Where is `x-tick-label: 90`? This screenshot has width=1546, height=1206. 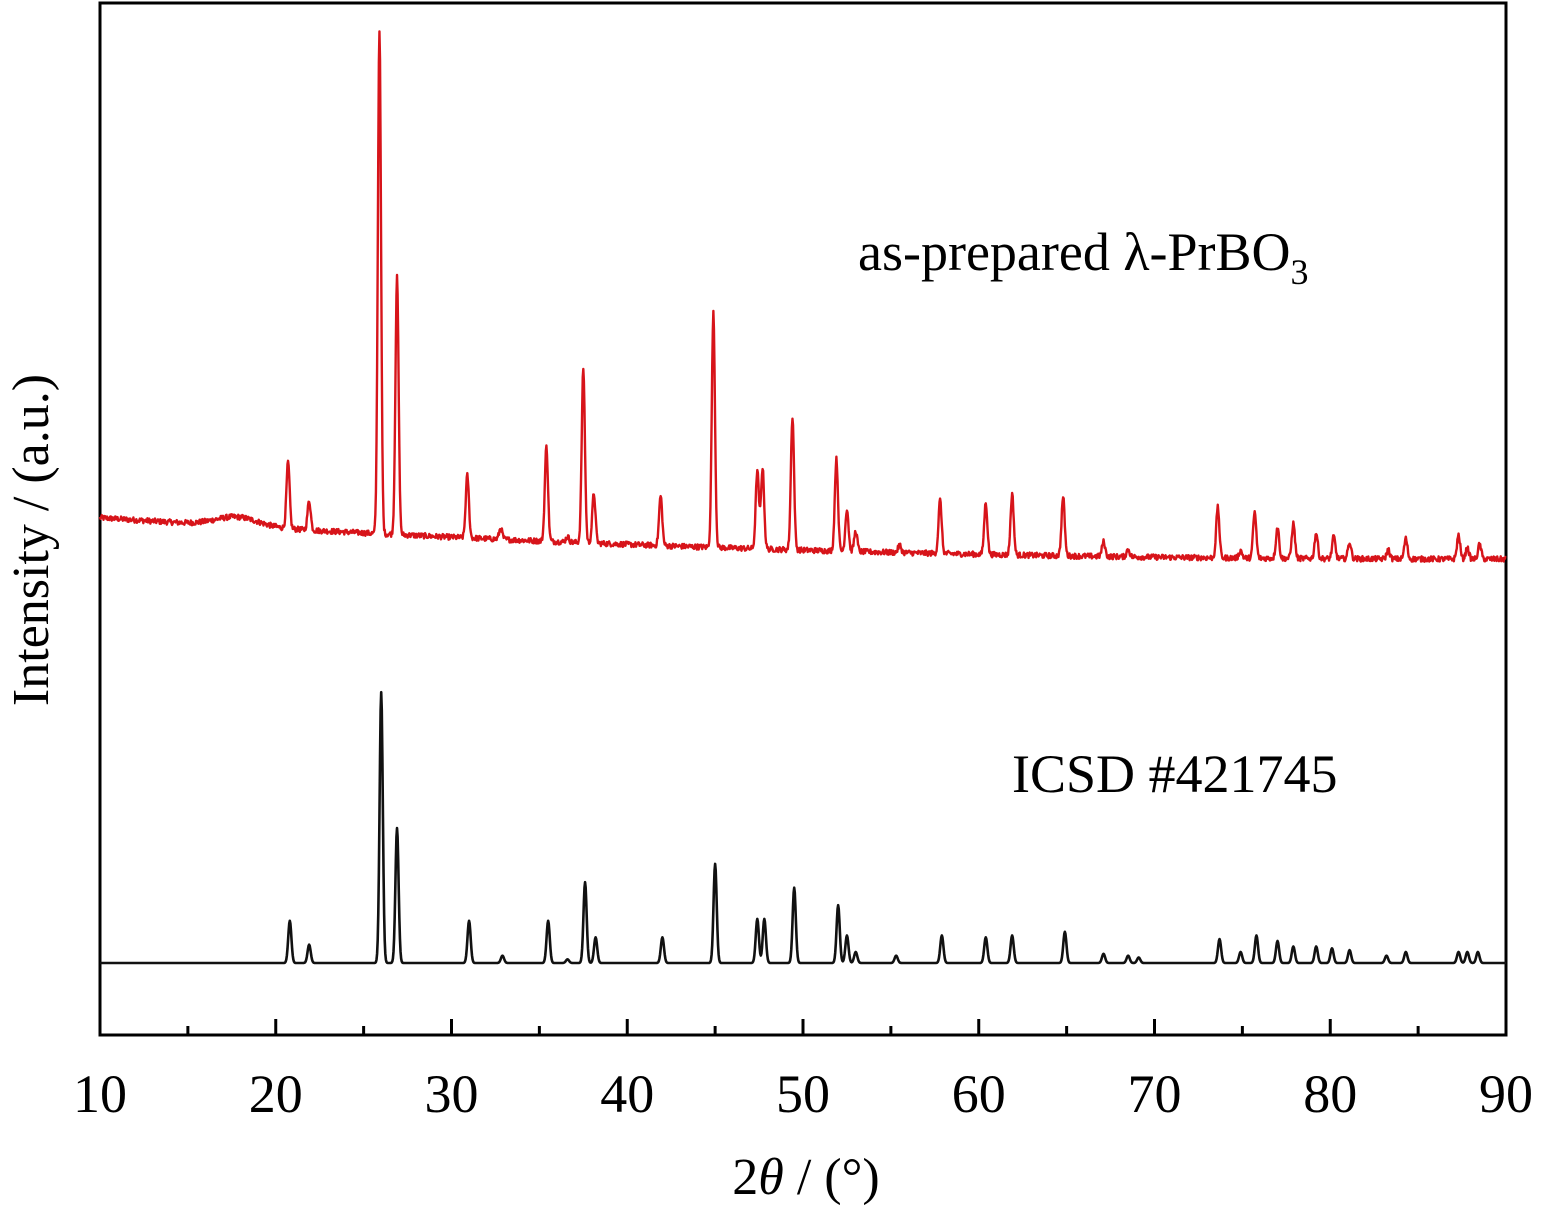 x-tick-label: 90 is located at coordinates (1506, 1094).